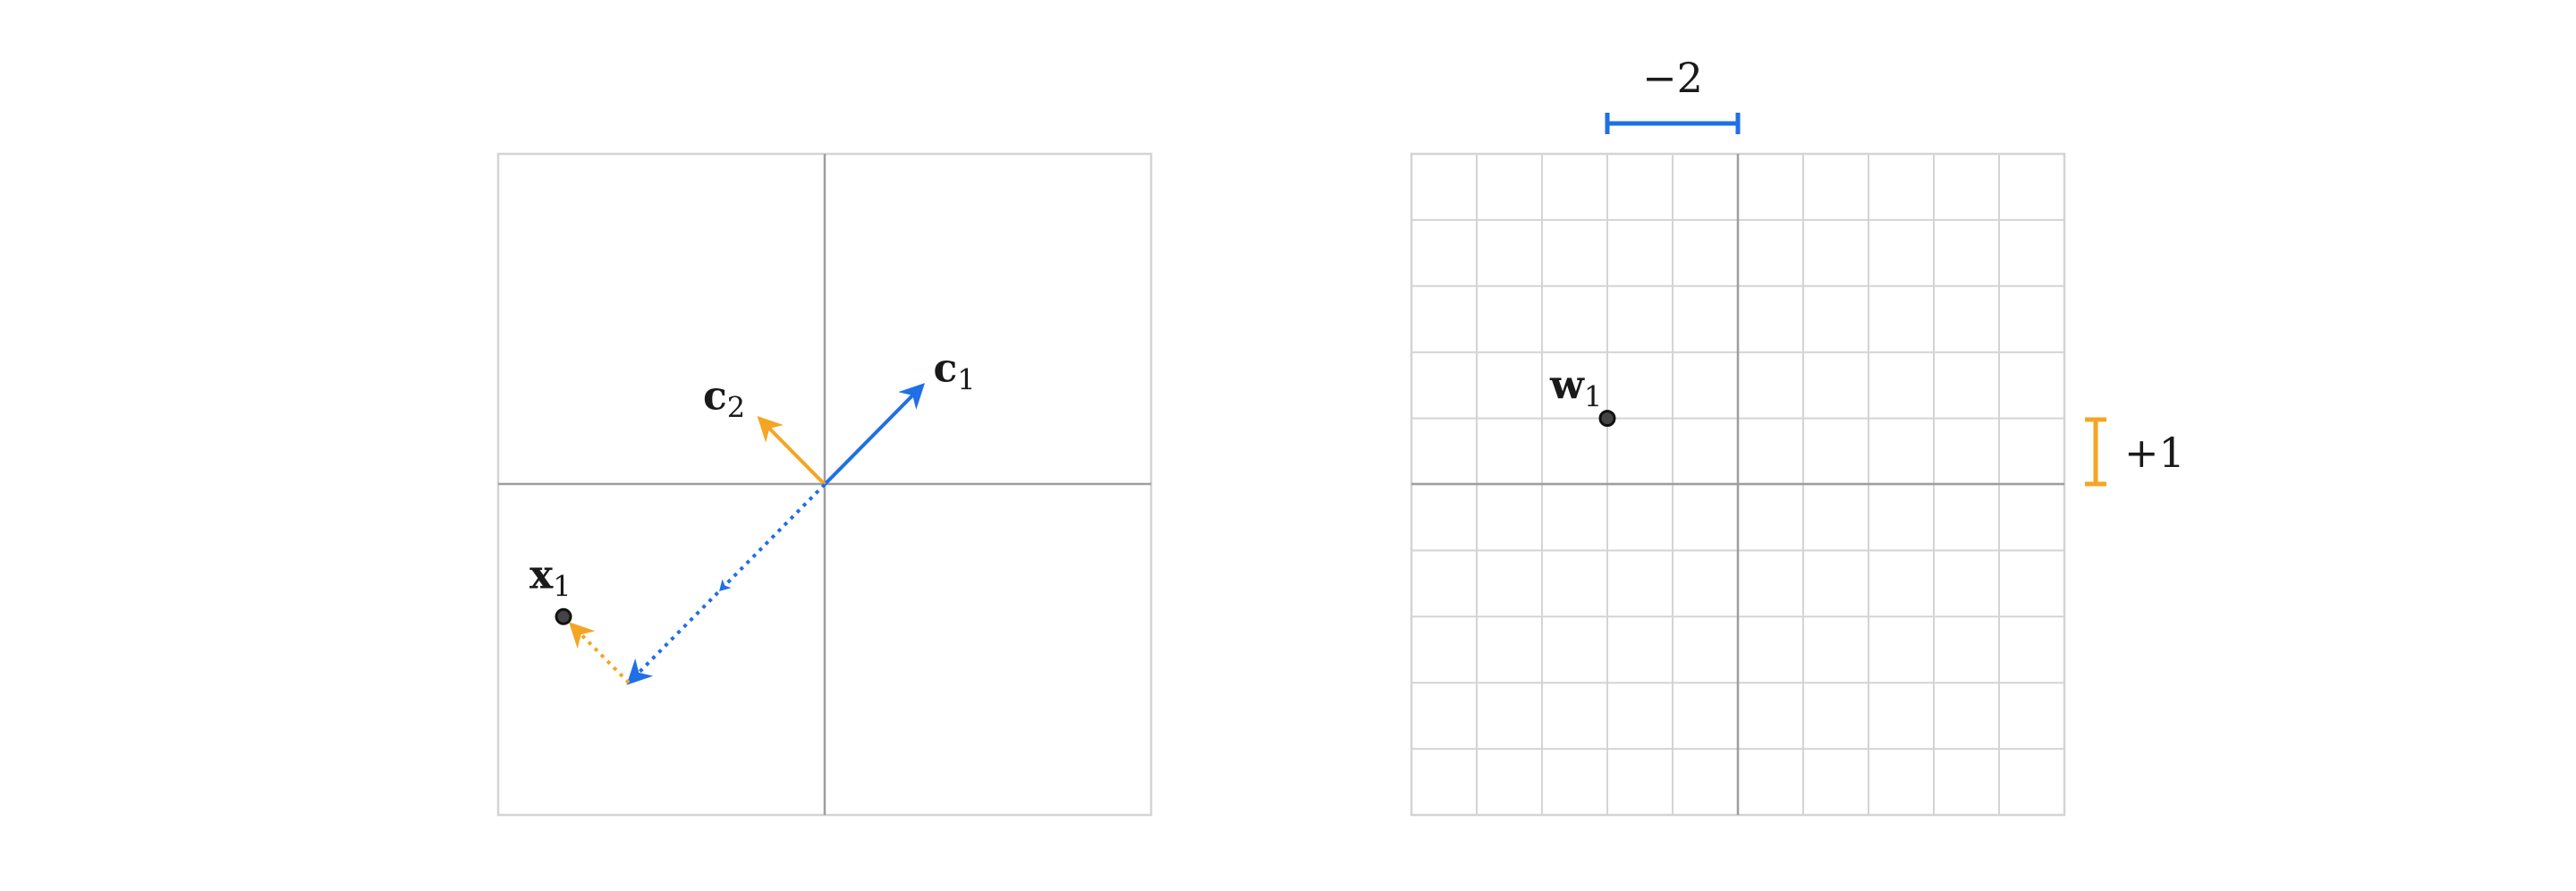 This screenshot has width=2576, height=891. I want to click on vector-c2-arrow, so click(791, 451).